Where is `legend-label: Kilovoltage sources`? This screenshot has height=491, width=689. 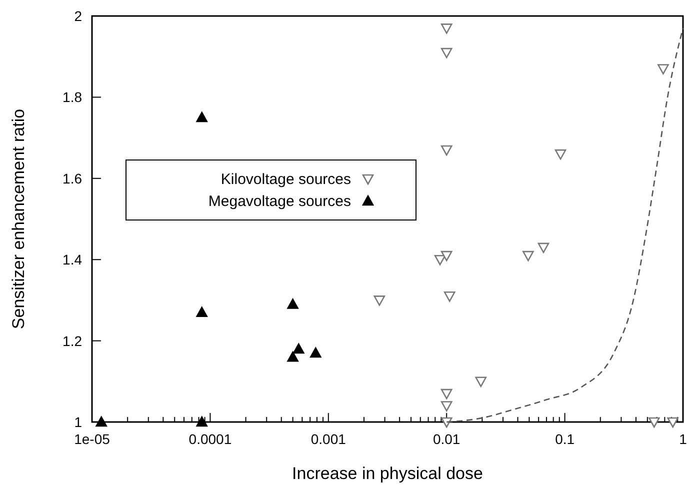 legend-label: Kilovoltage sources is located at coordinates (285, 179).